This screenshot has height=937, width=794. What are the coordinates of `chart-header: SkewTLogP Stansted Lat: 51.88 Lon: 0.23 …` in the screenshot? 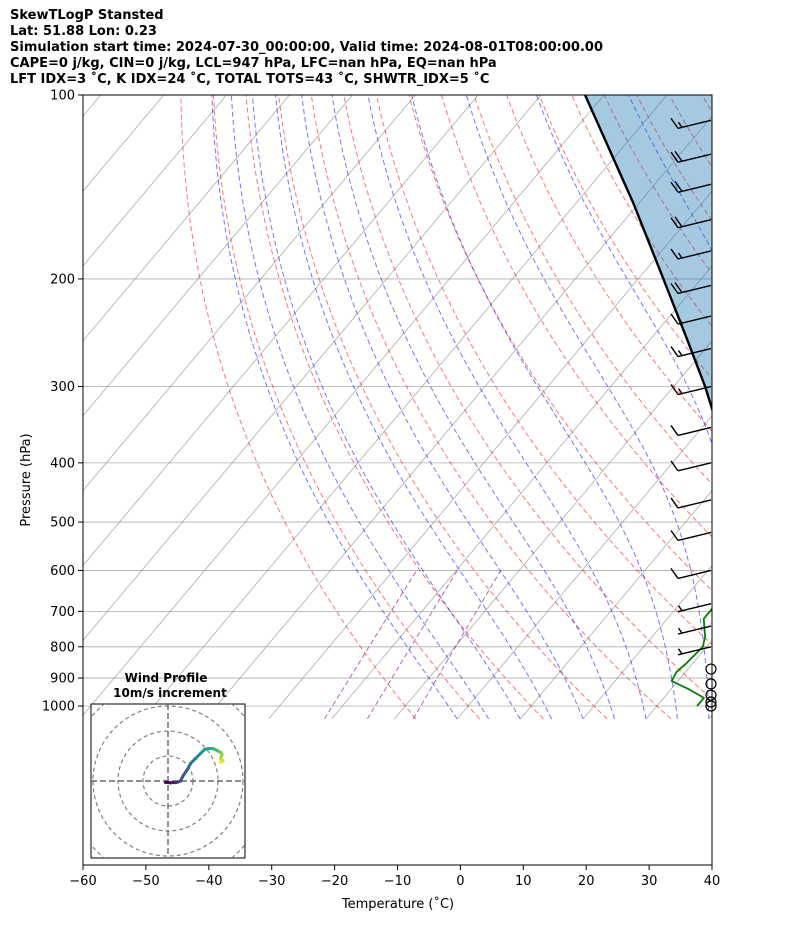 It's located at (306, 48).